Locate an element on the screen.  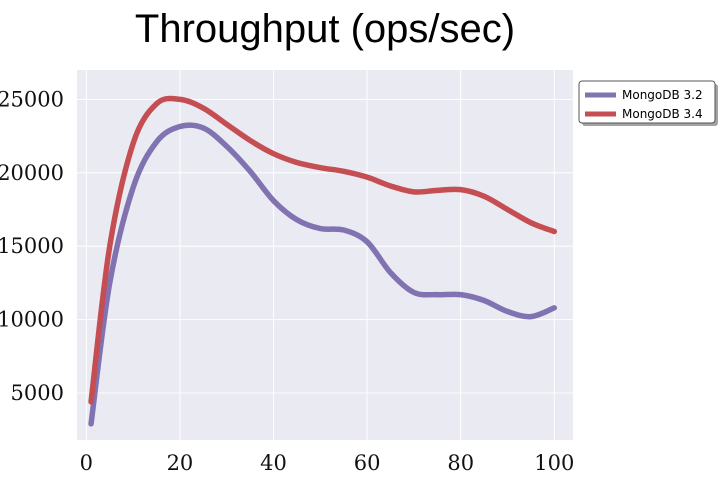
y-tick-label: 25000 is located at coordinates (32, 99).